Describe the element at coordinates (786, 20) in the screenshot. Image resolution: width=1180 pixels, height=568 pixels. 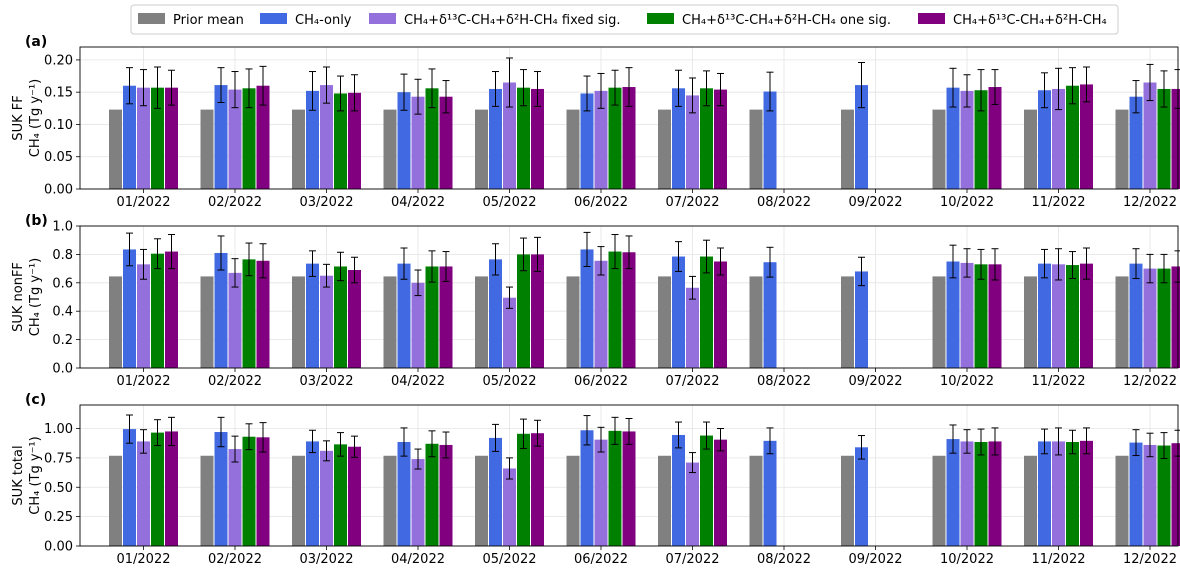
I see `legend-label: CH₄+δ¹³C-CH₄+δ²H-CH₄ one sig.` at that location.